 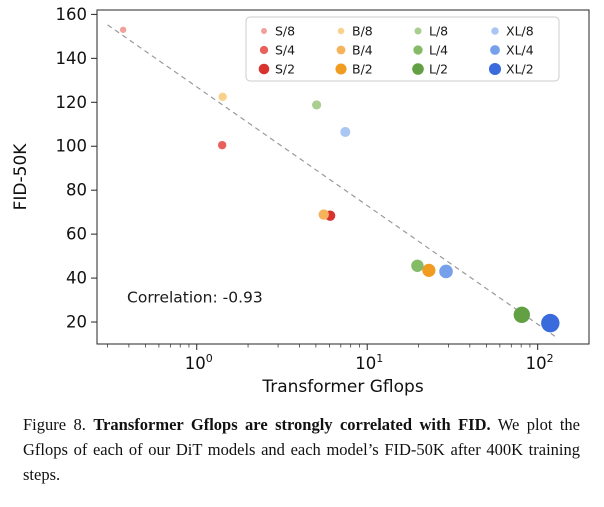 I want to click on y-tick-label: 80, so click(x=76, y=190).